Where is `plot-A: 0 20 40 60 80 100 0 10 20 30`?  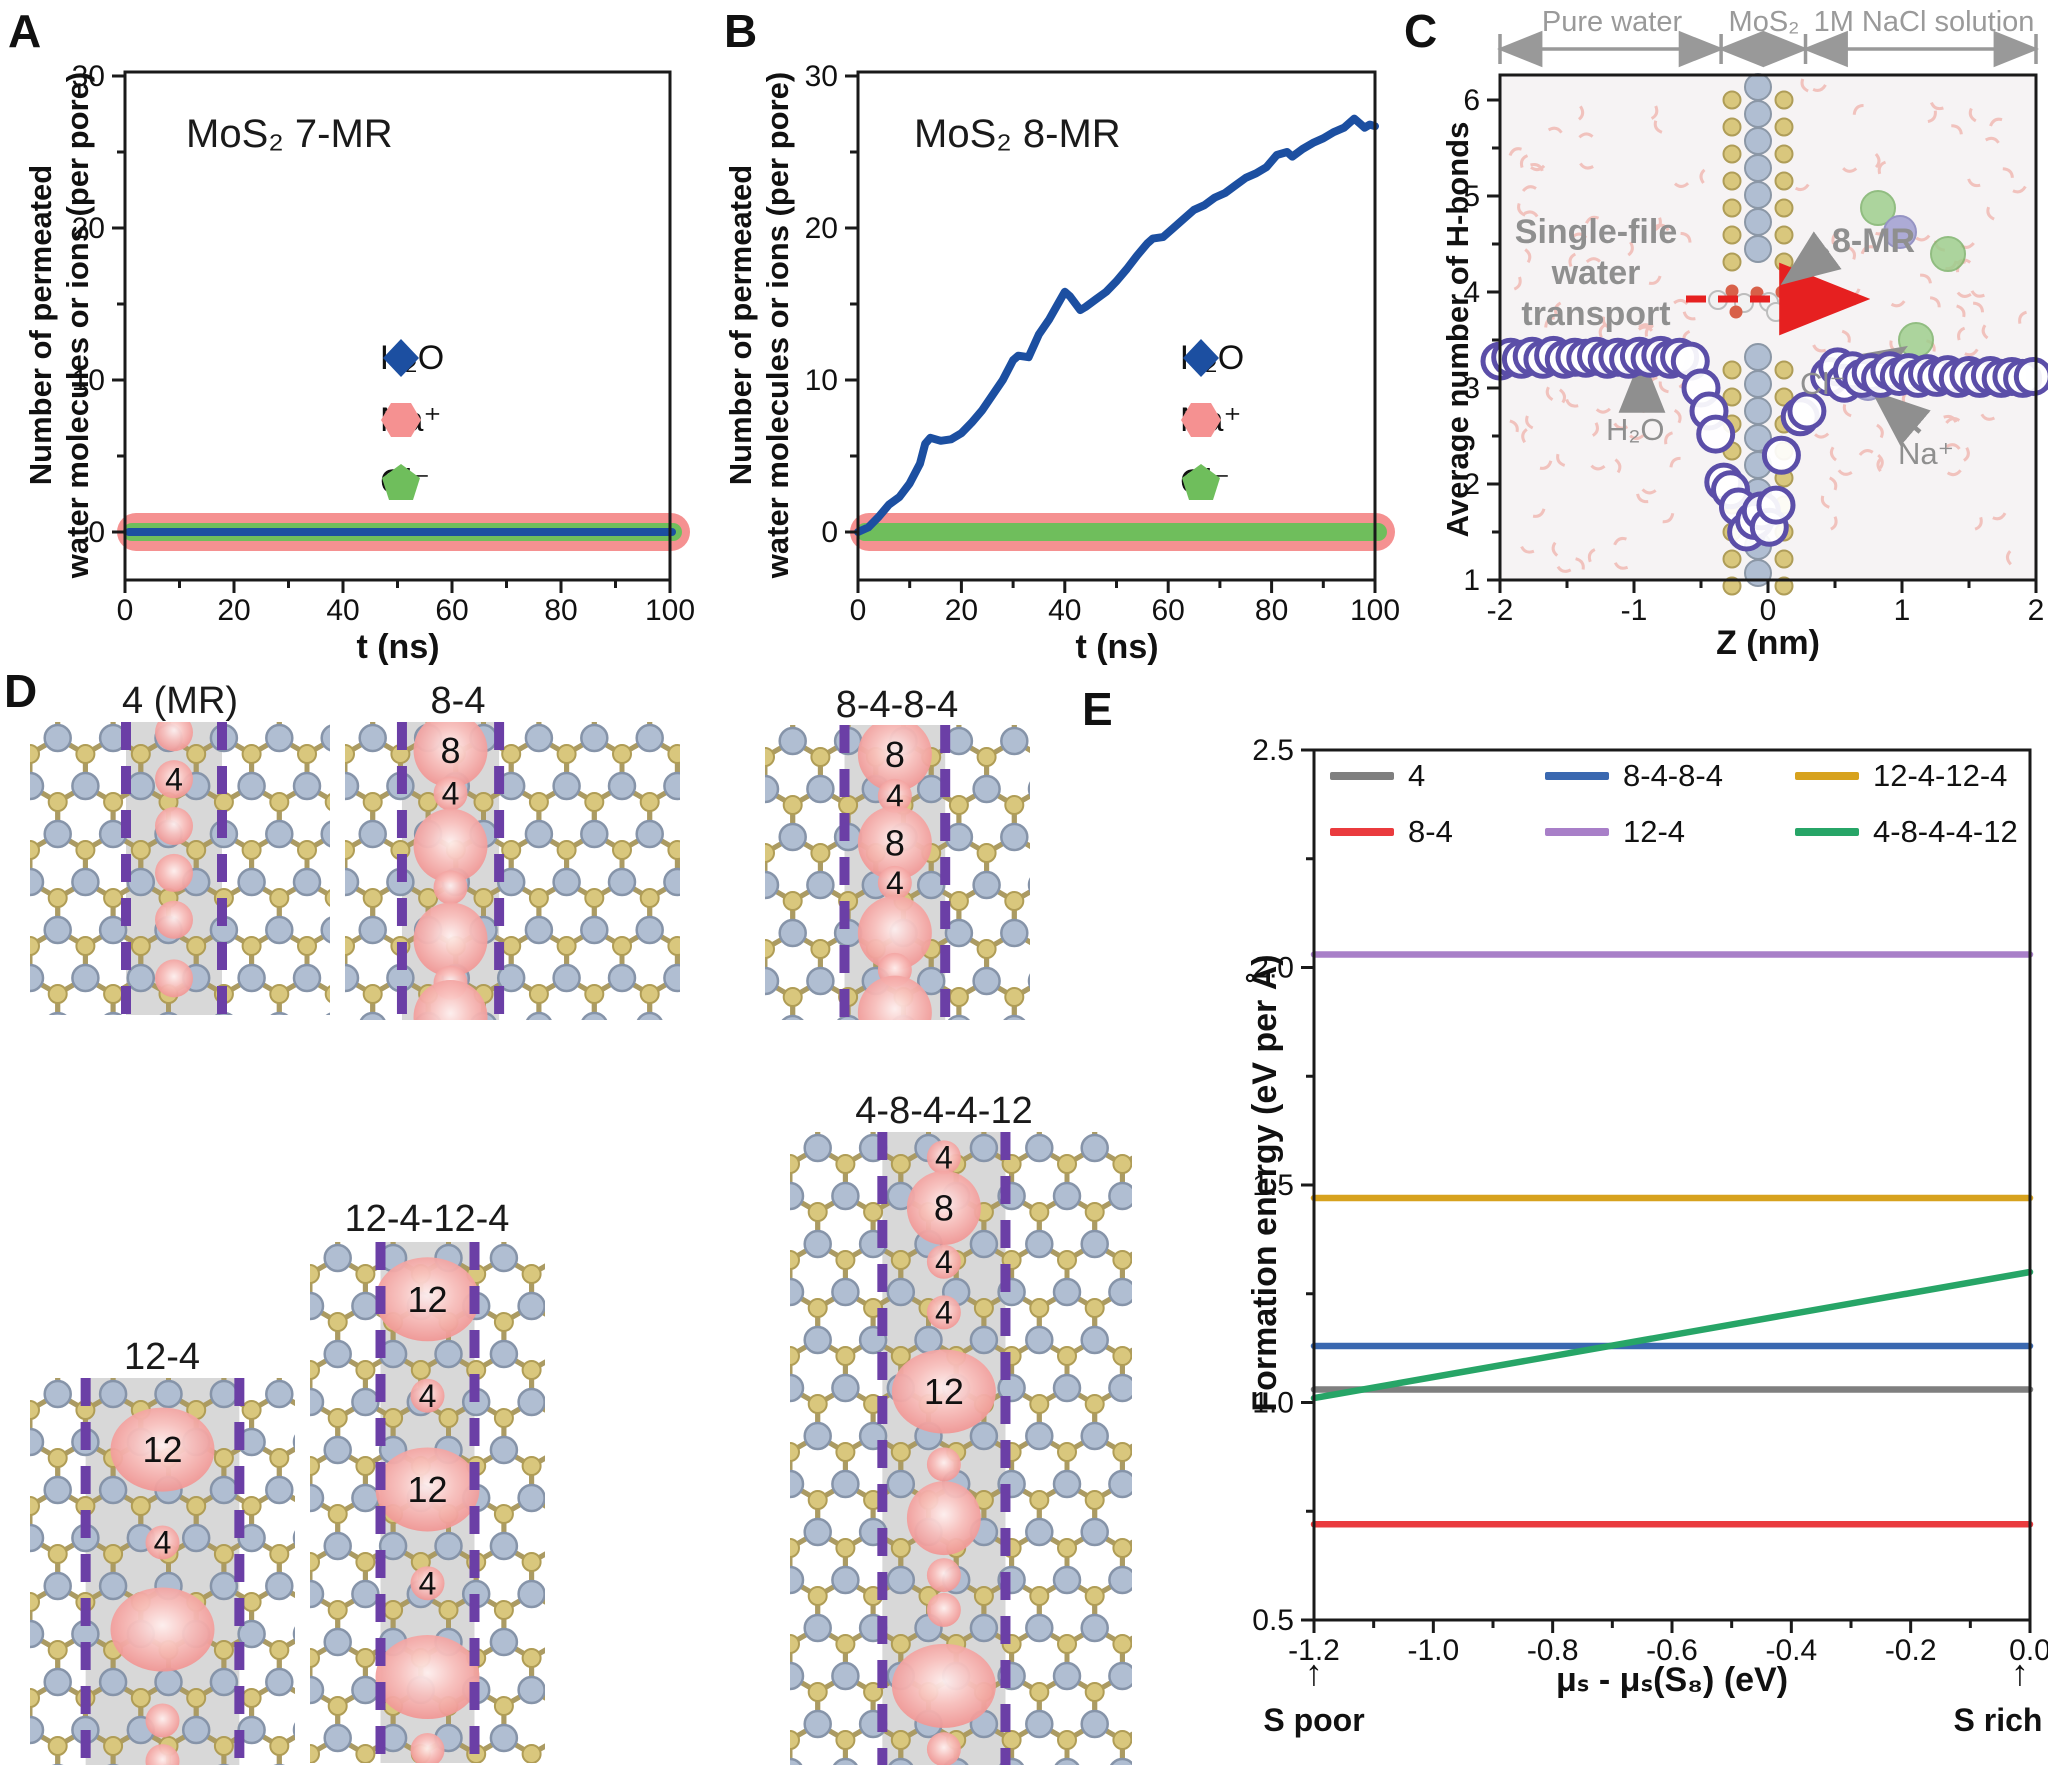
plot-A: 0 20 40 60 80 100 0 10 20 30 is located at coordinates (383, 343).